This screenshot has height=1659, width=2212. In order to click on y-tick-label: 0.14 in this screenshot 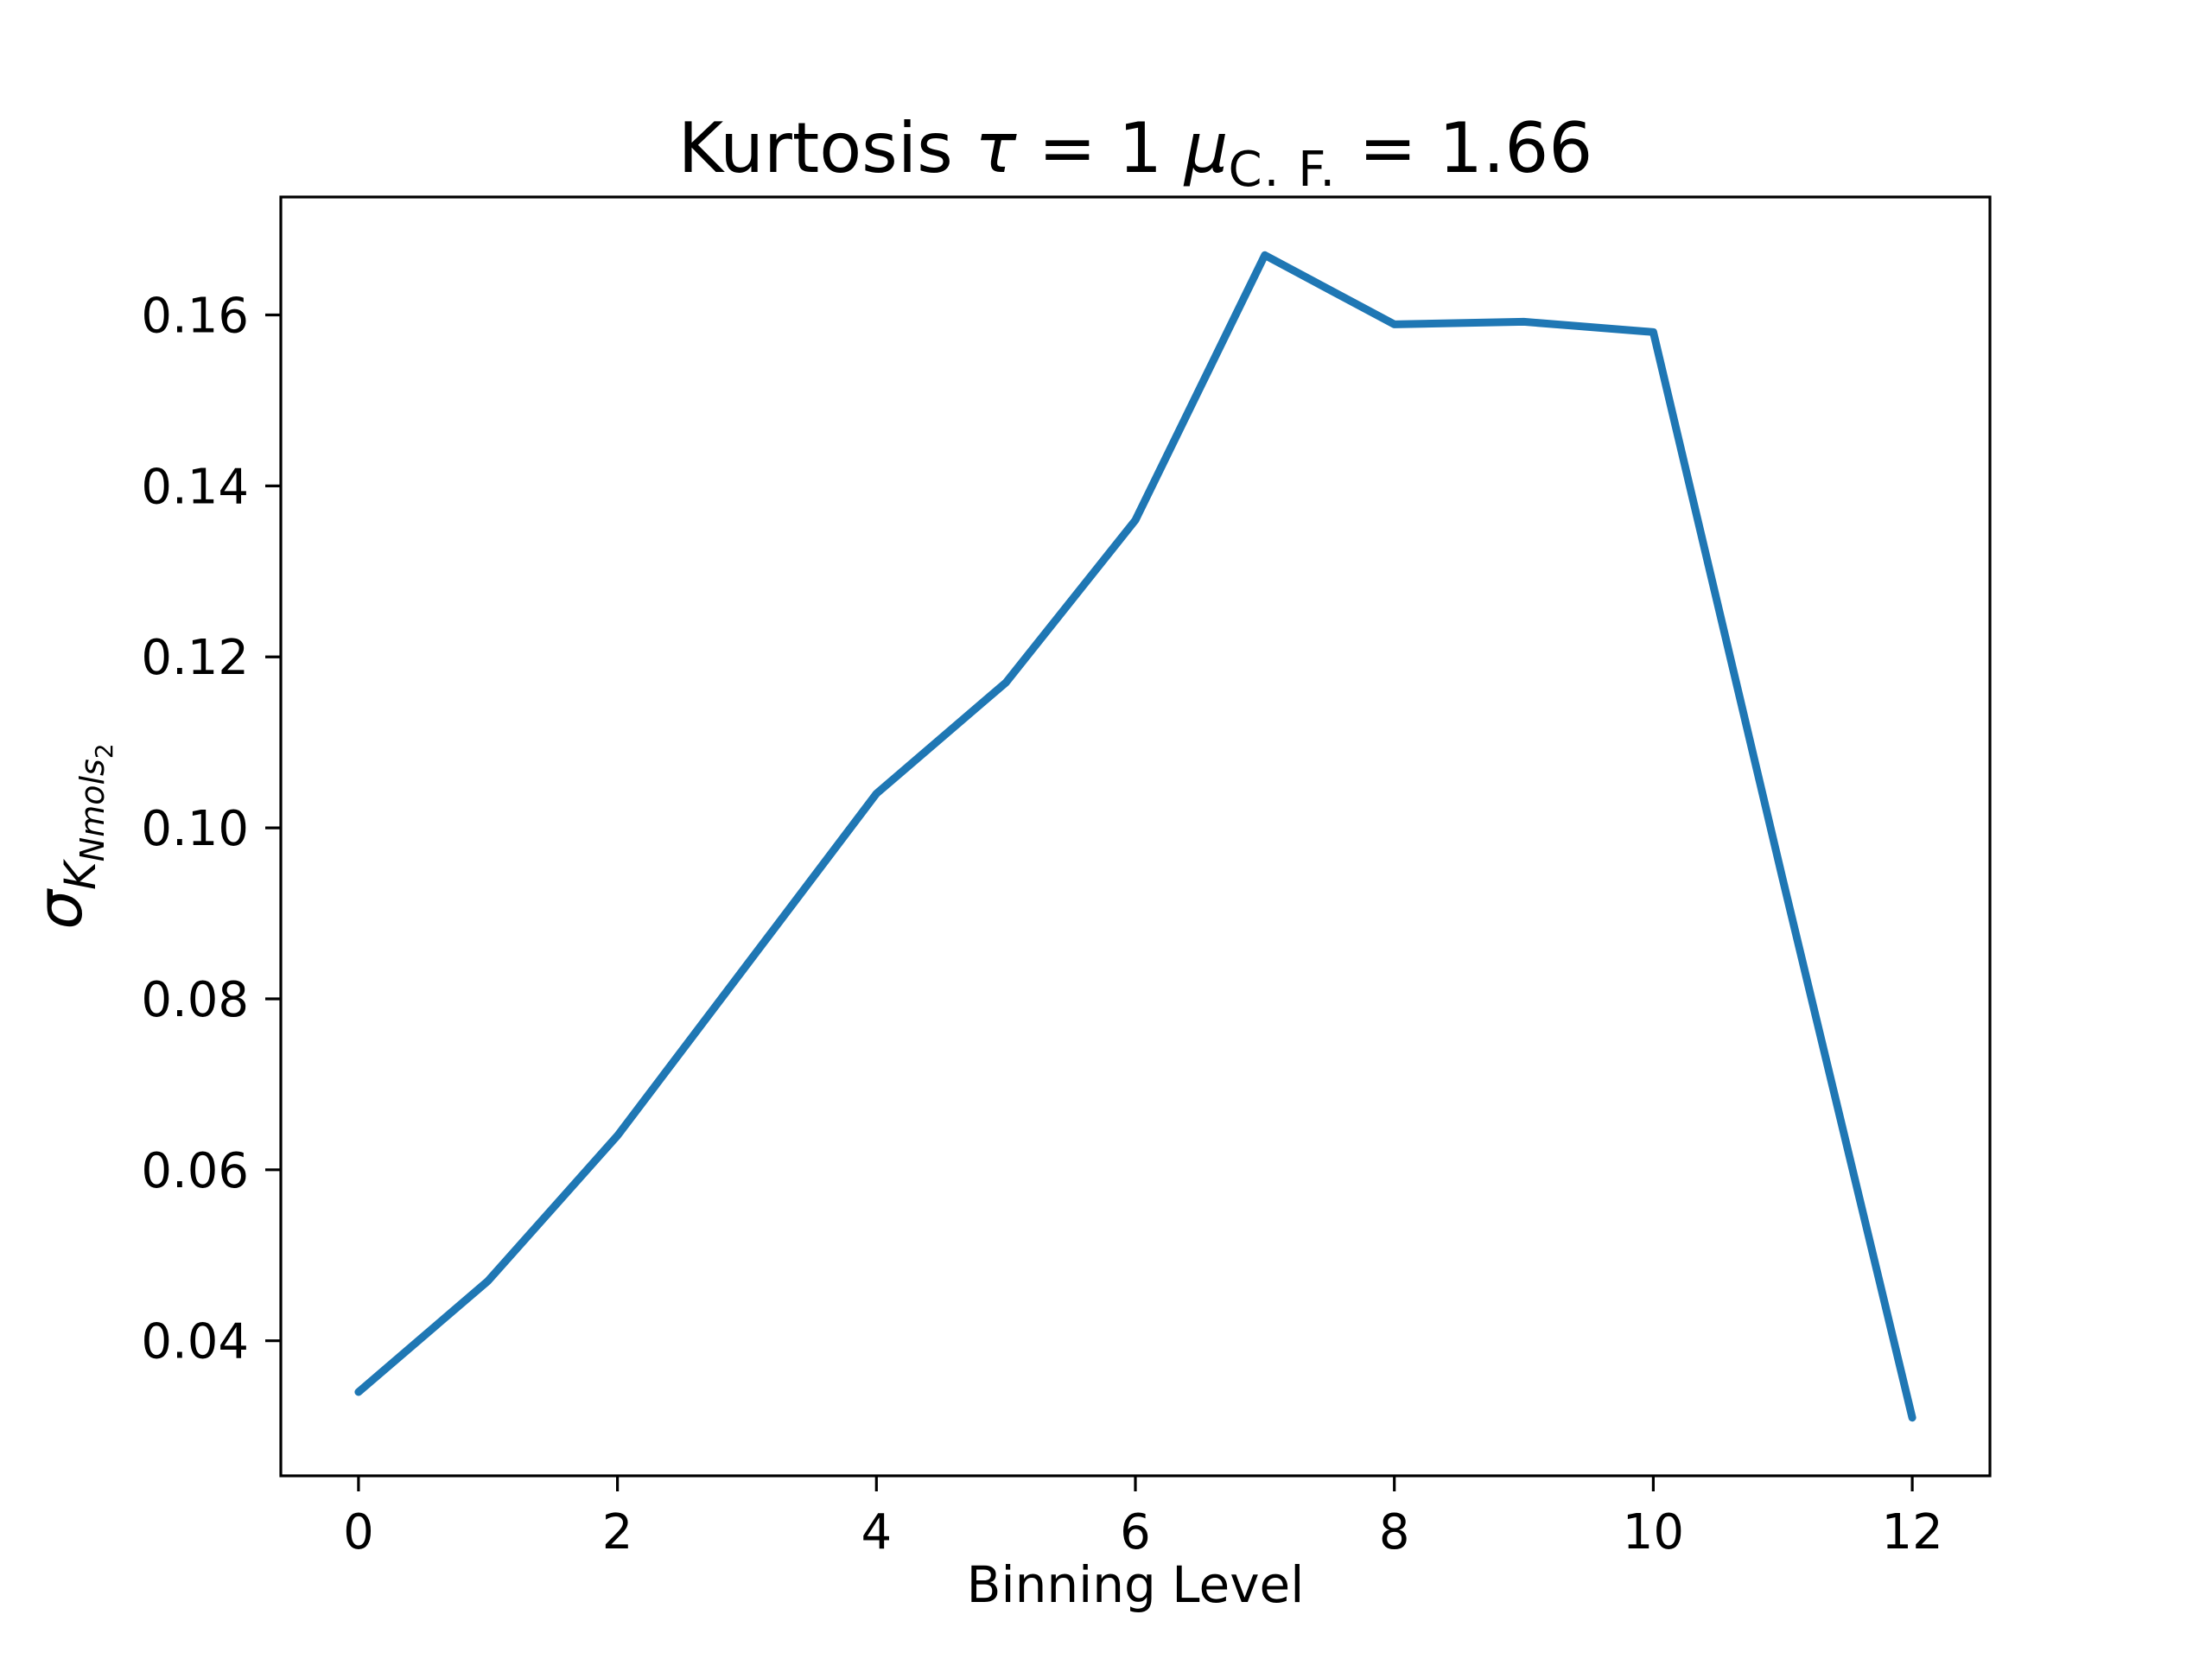, I will do `click(195, 487)`.